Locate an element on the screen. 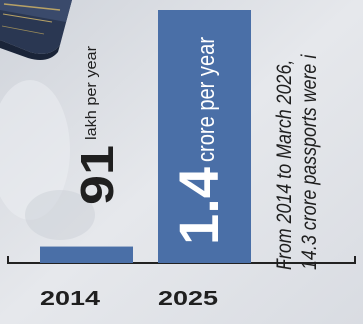  value-label-2025-number: 1.4 is located at coordinates (198, 206).